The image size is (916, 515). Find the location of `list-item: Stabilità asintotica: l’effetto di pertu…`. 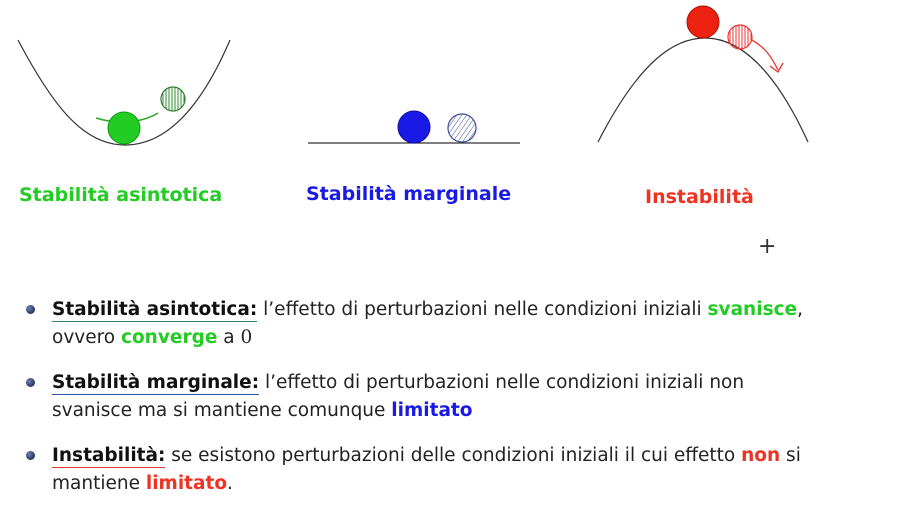

list-item: Stabilità asintotica: l’effetto di pertu… is located at coordinates (464, 324).